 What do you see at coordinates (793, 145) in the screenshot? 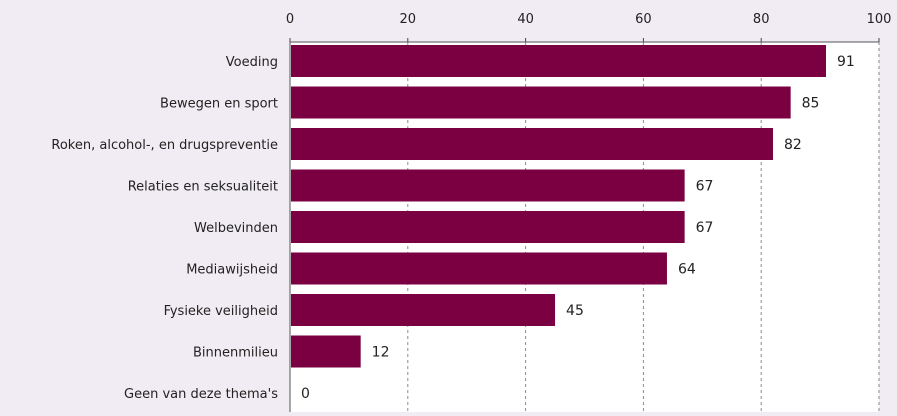
I see `value-label: 82` at bounding box center [793, 145].